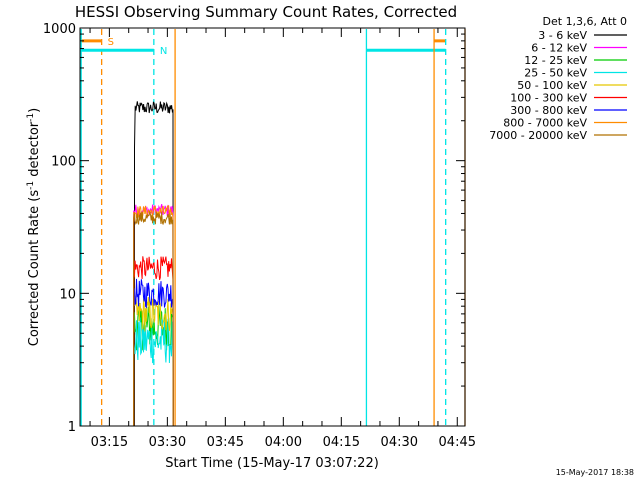 The image size is (640, 480). I want to click on legend-label-1: 6 - 12 keV, so click(559, 48).